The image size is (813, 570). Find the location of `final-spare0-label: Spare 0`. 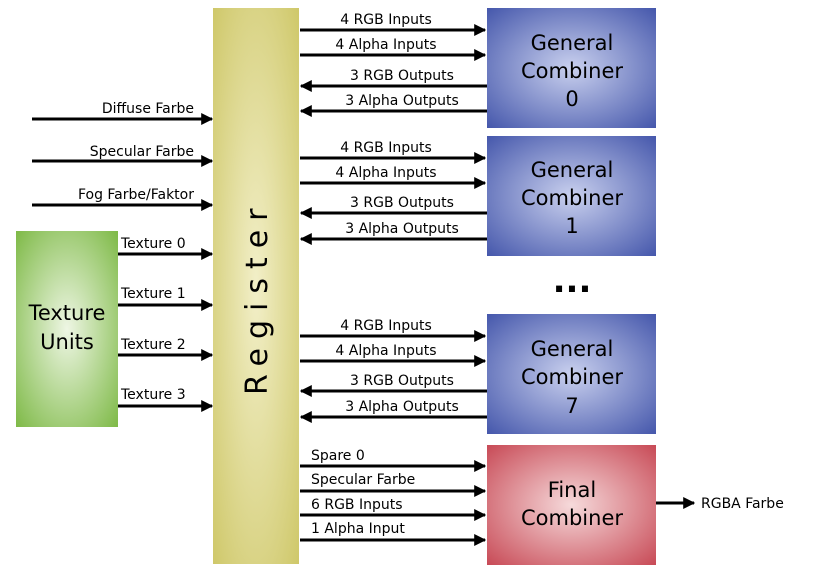

final-spare0-label: Spare 0 is located at coordinates (338, 456).